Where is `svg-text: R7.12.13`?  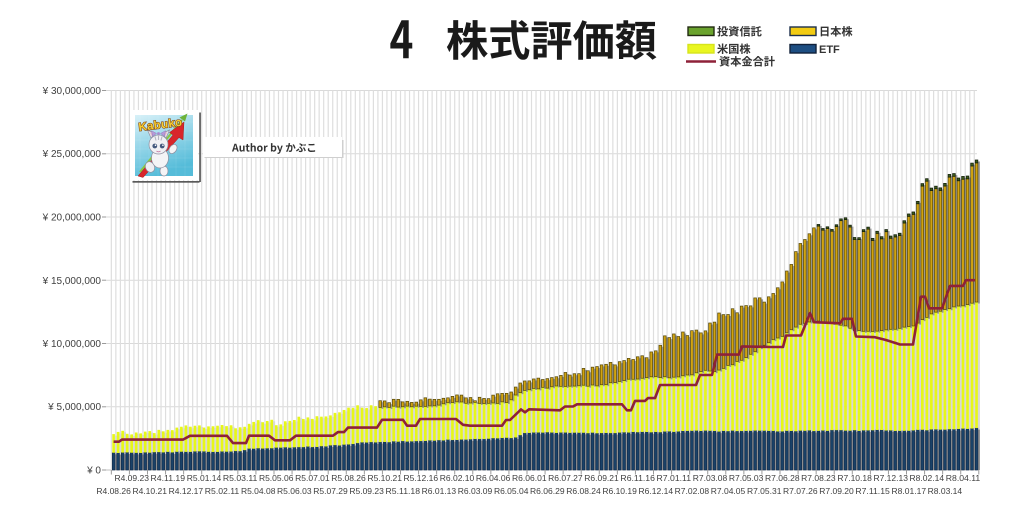 svg-text: R7.12.13 is located at coordinates (890, 478).